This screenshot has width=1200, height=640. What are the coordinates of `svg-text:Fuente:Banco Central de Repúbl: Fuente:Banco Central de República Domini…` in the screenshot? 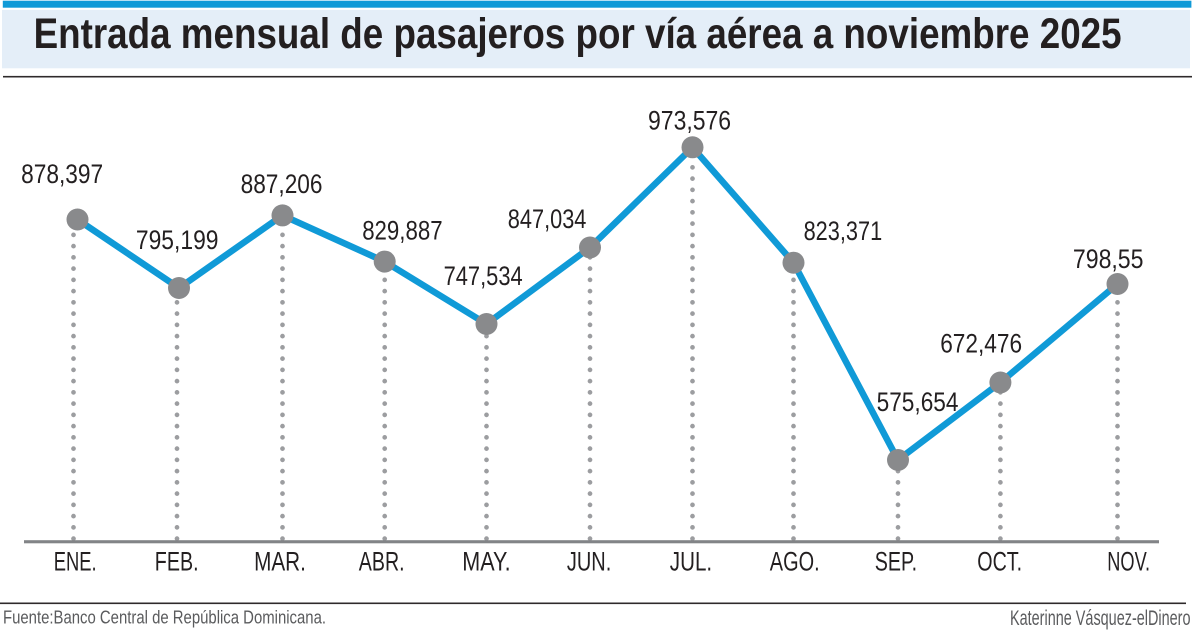 It's located at (164, 618).